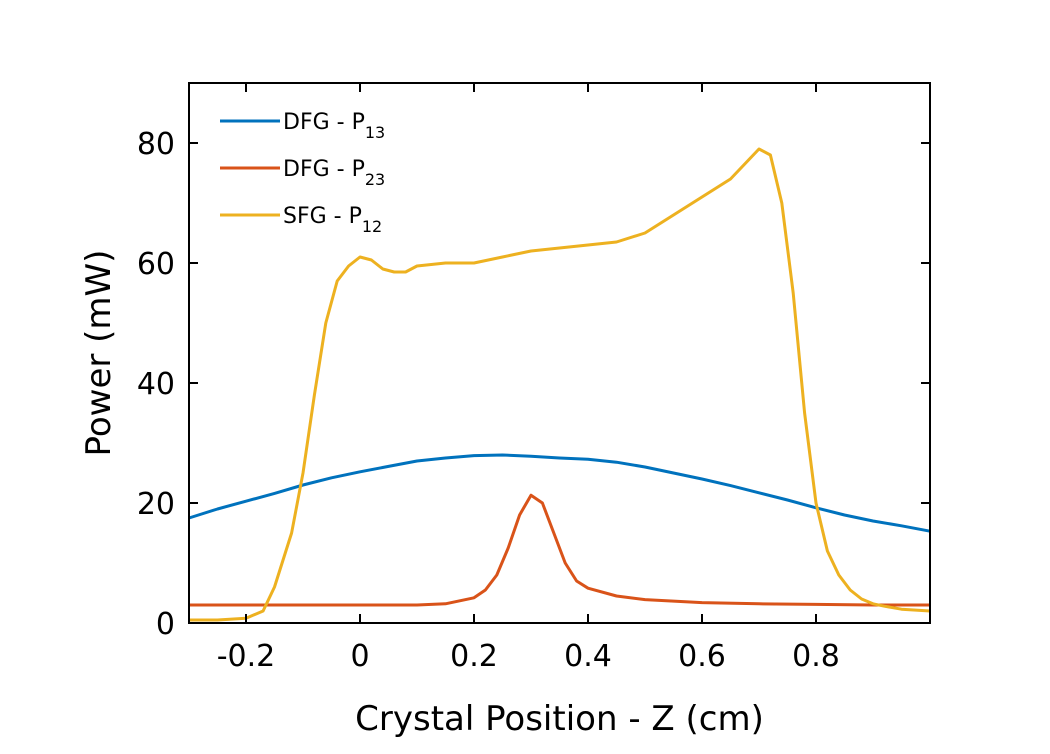 This screenshot has height=754, width=1050. I want to click on legend-label-subscript: 23, so click(375, 179).